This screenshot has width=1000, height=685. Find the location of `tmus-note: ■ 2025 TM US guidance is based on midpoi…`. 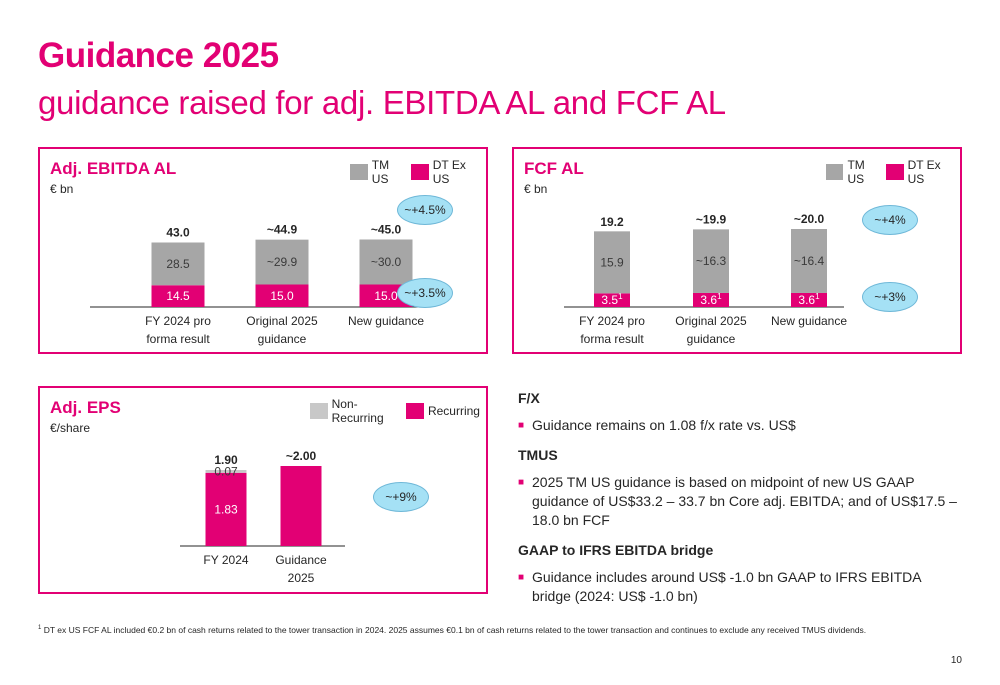

tmus-note: ■ 2025 TM US guidance is based on midpoi… is located at coordinates (740, 501).